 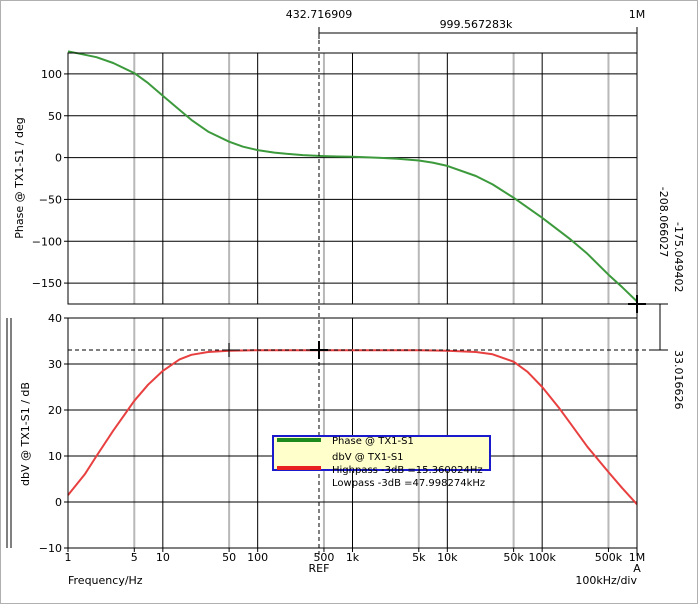 I want to click on db-readout: 33.016626, so click(x=678, y=380).